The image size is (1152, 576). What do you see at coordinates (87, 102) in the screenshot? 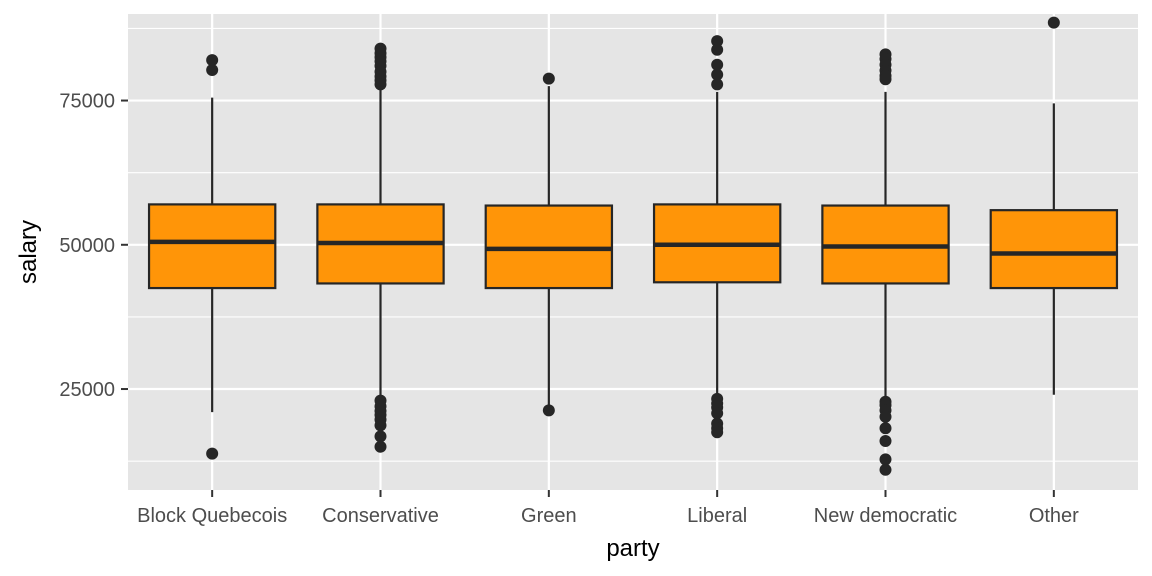
I see `y-tick-label: 75000` at bounding box center [87, 102].